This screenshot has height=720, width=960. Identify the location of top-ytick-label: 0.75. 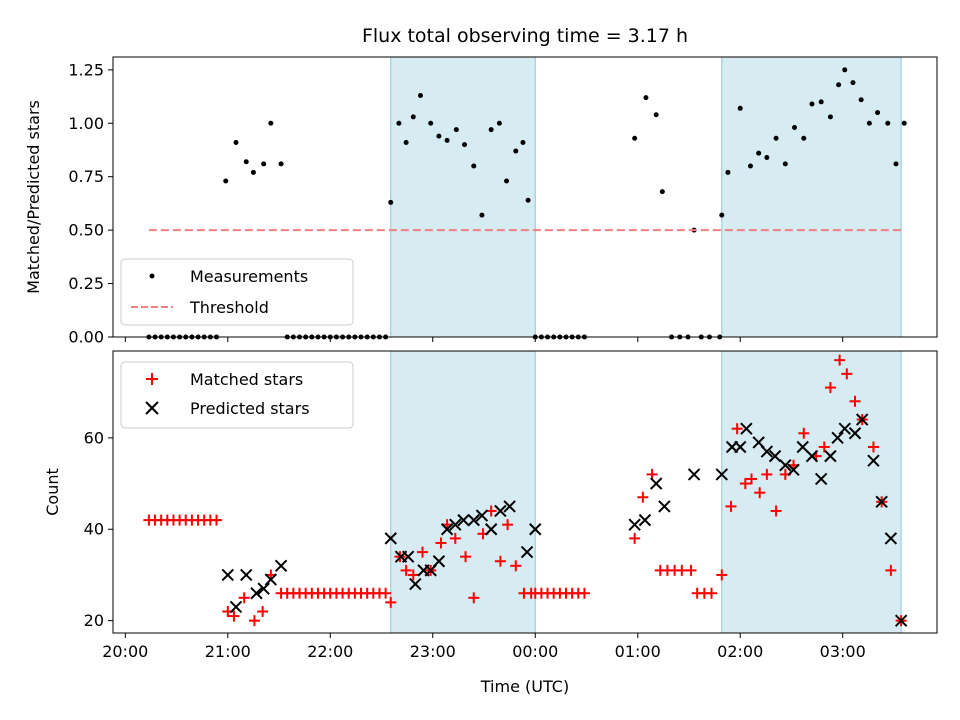
(86, 176).